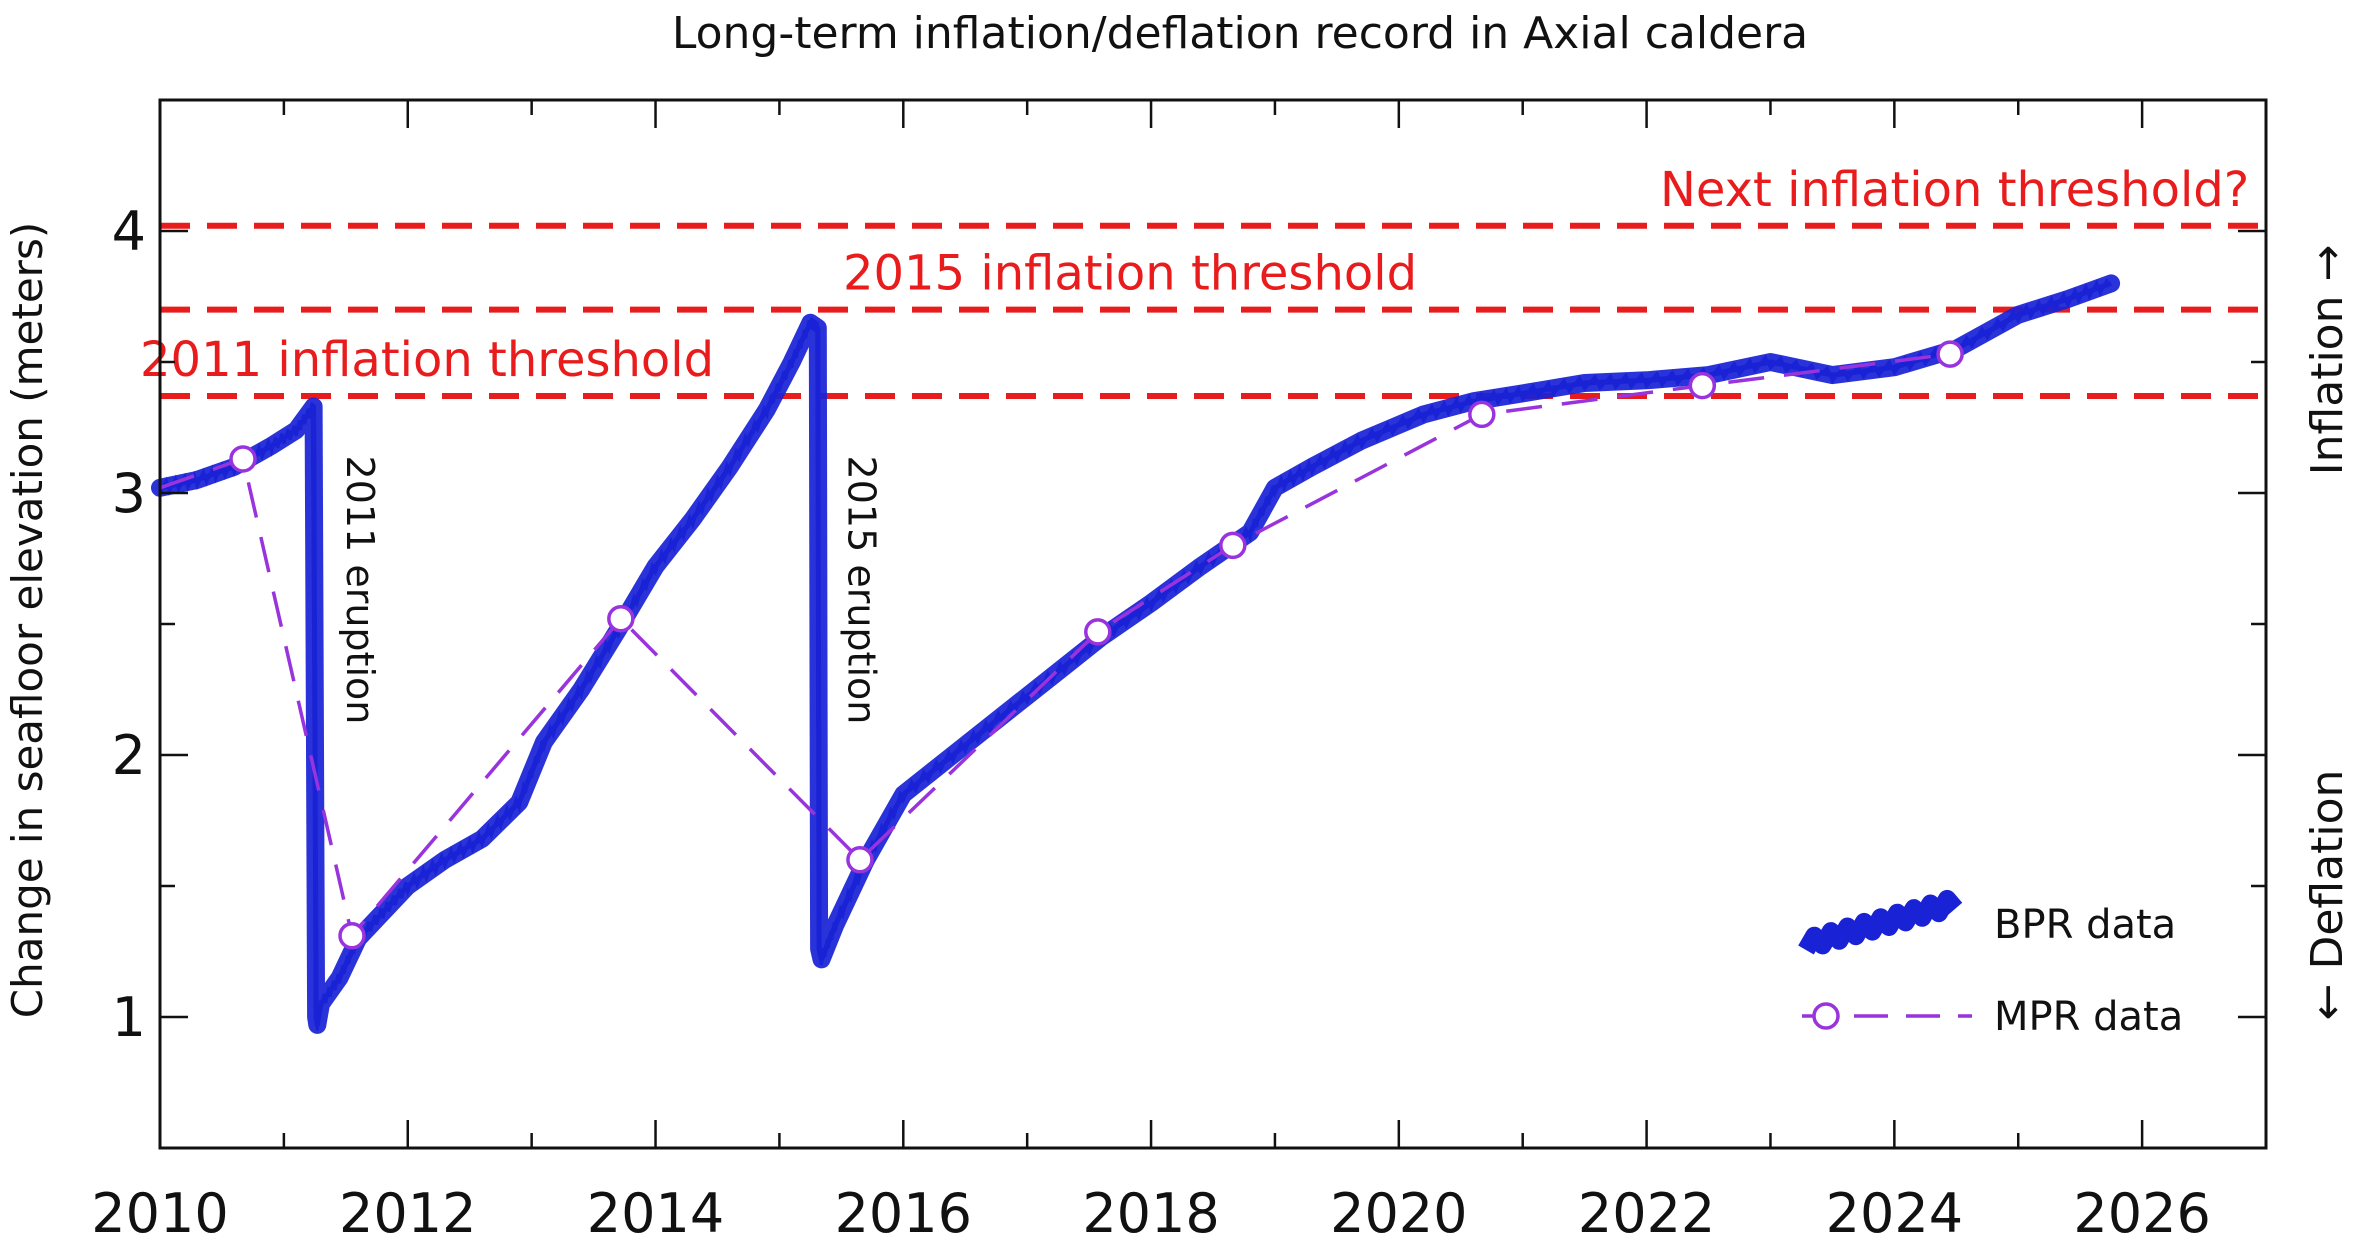  I want to click on x-tick-label: 2026, so click(2141, 1213).